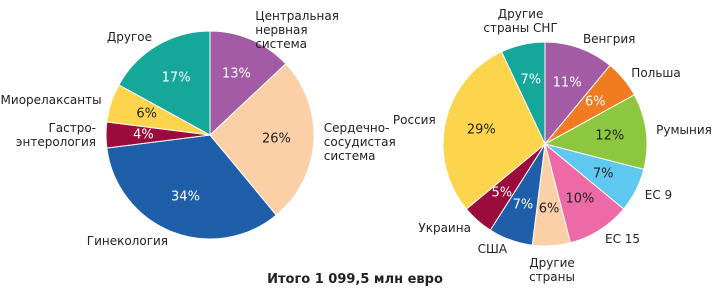 This screenshot has width=720, height=301. What do you see at coordinates (297, 30) in the screenshot?
I see `category-label: Центральная нервная система` at bounding box center [297, 30].